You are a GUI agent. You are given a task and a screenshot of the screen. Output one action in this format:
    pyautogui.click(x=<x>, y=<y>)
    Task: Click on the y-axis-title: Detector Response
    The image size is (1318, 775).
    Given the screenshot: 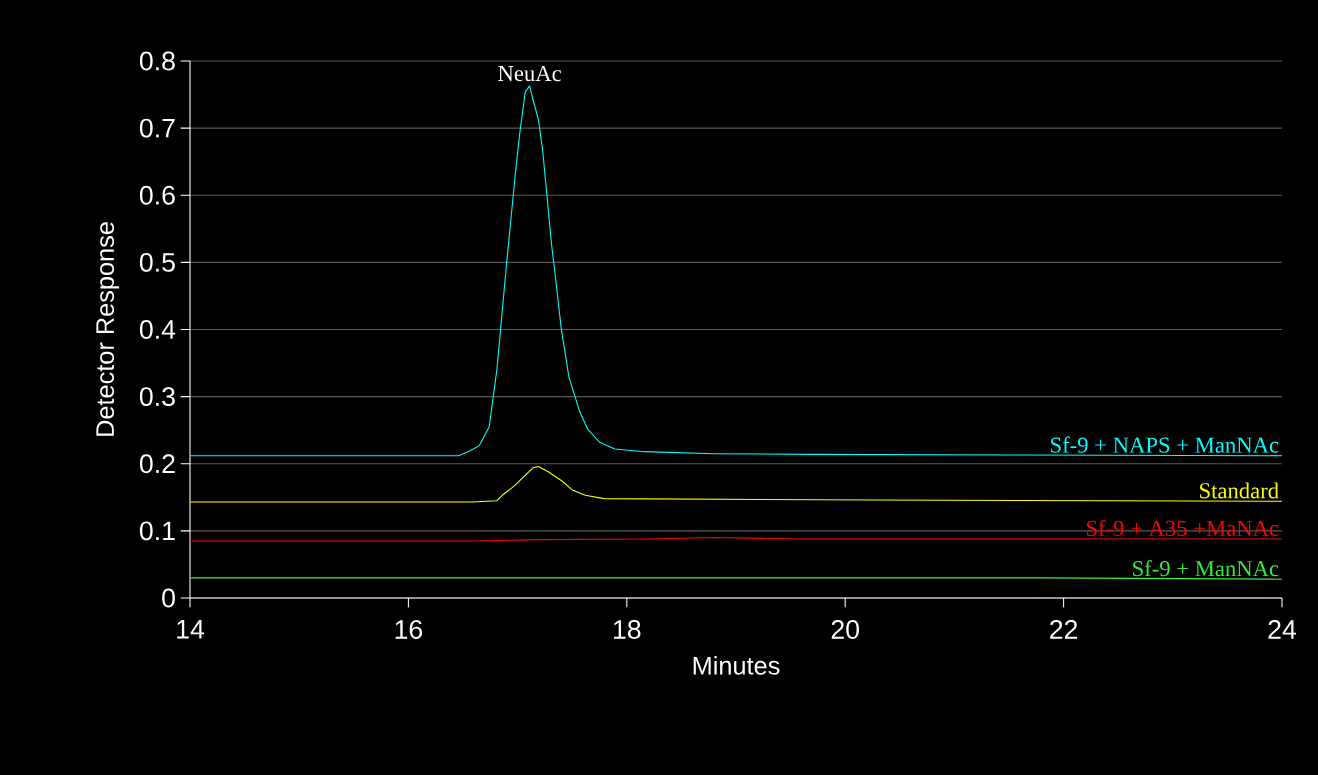 What is the action you would take?
    pyautogui.click(x=108, y=329)
    